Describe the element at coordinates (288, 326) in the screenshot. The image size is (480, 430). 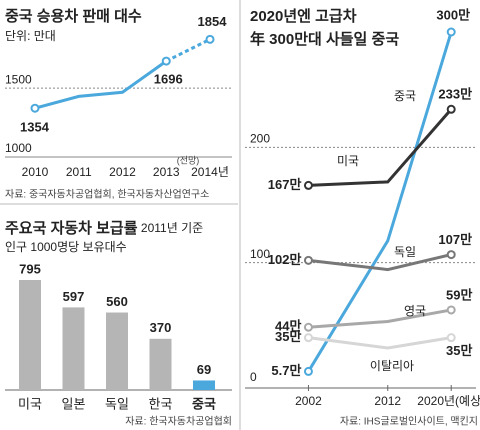
I see `value-label: 44만` at that location.